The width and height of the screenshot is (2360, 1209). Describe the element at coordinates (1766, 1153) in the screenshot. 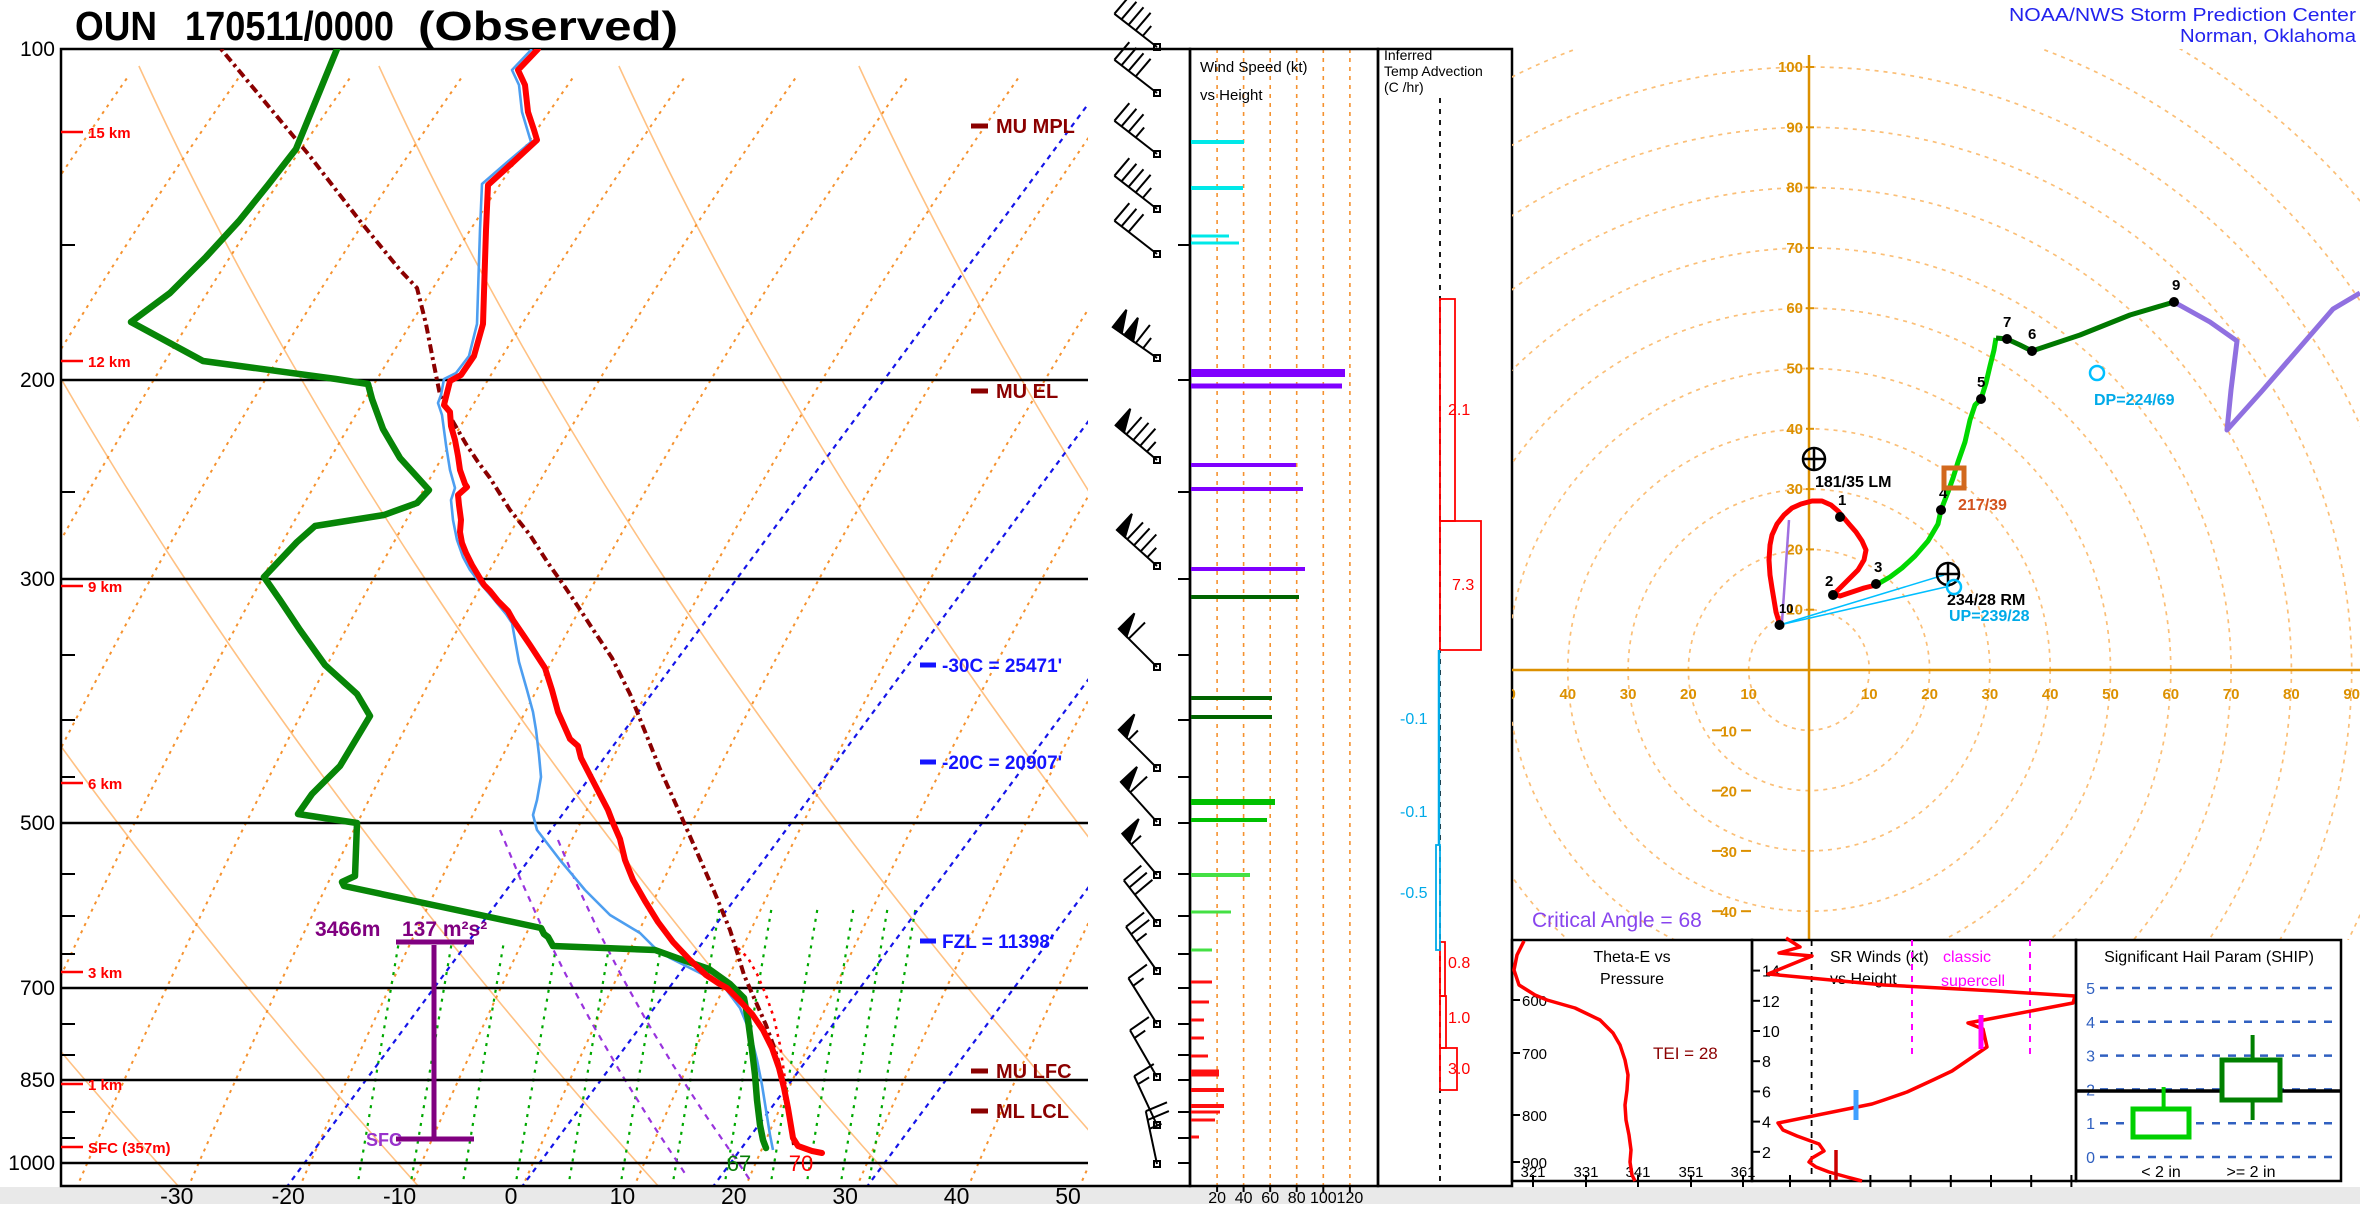

I see `svg-text: 2` at that location.